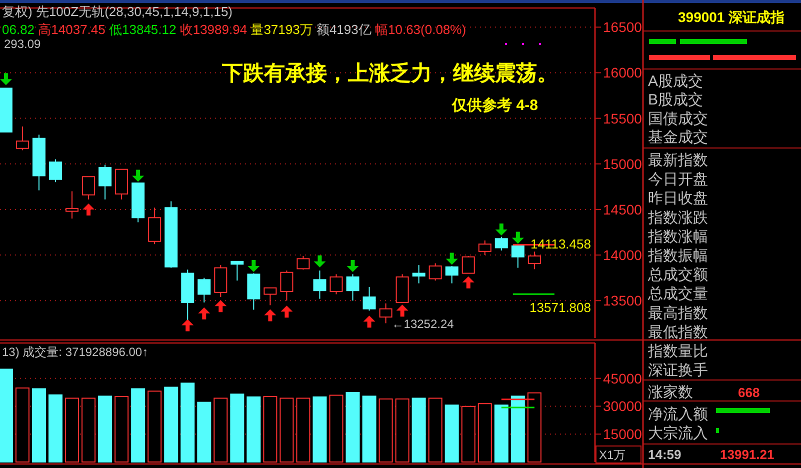  What do you see at coordinates (677, 217) in the screenshot?
I see `text: 指数涨跌` at bounding box center [677, 217].